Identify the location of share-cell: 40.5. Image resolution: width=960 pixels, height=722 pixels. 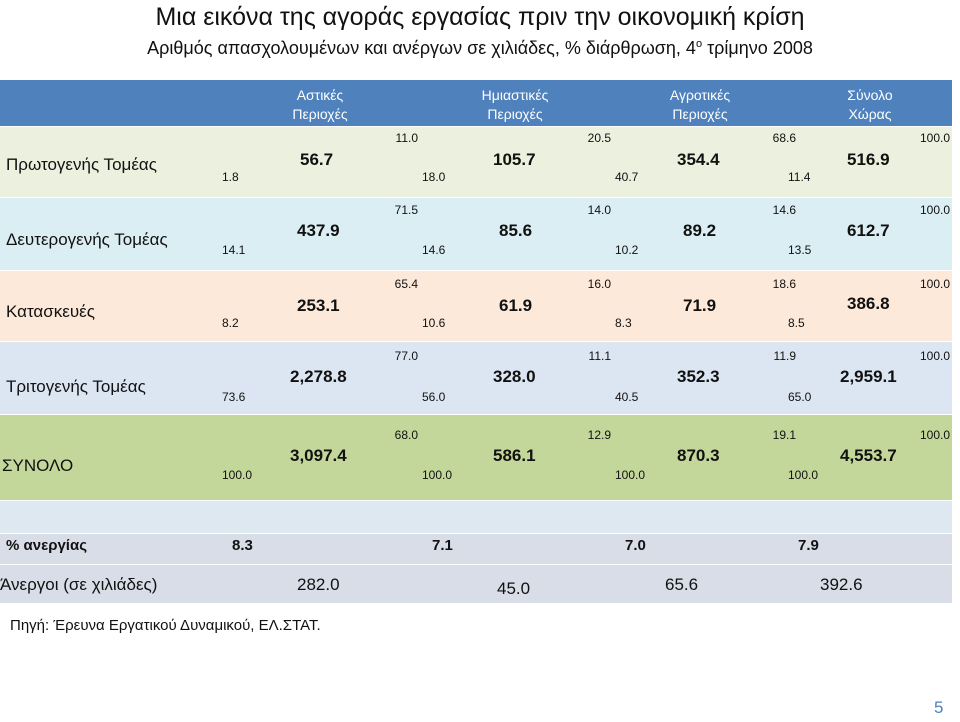
(627, 397).